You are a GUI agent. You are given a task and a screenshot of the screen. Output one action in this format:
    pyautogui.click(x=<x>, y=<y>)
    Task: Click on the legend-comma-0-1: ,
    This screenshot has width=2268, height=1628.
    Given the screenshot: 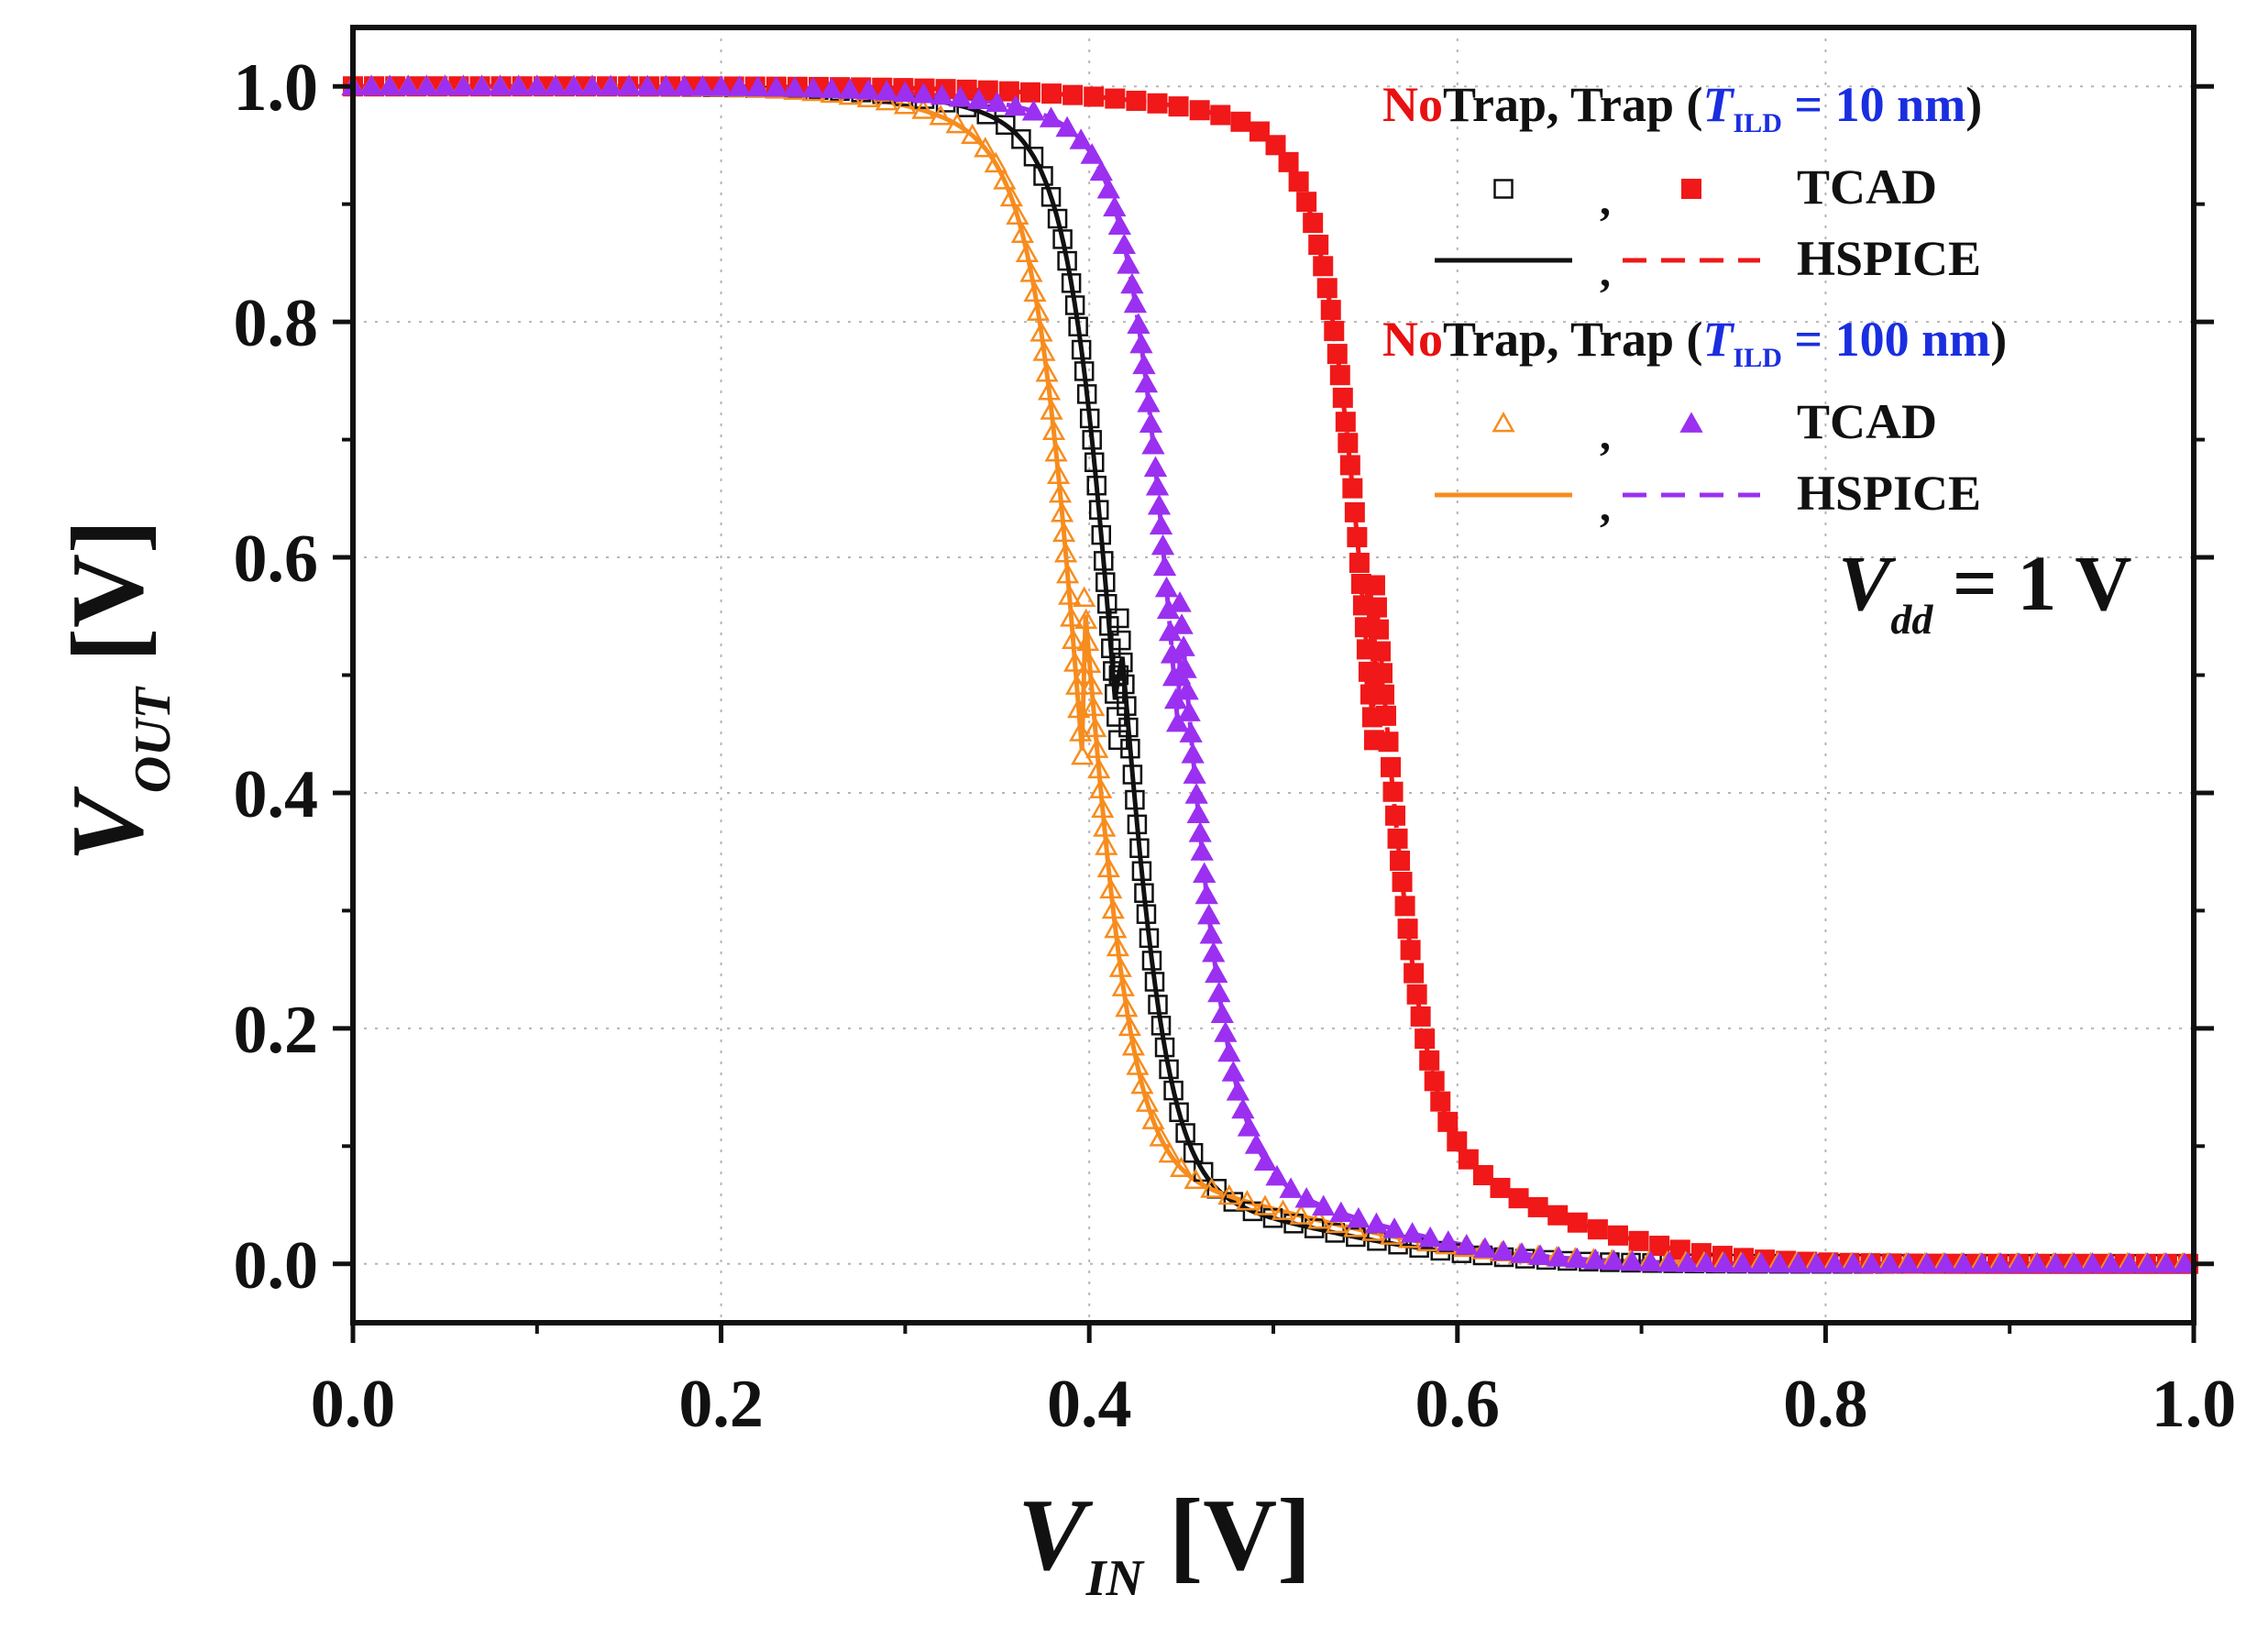 What is the action you would take?
    pyautogui.click(x=1605, y=272)
    